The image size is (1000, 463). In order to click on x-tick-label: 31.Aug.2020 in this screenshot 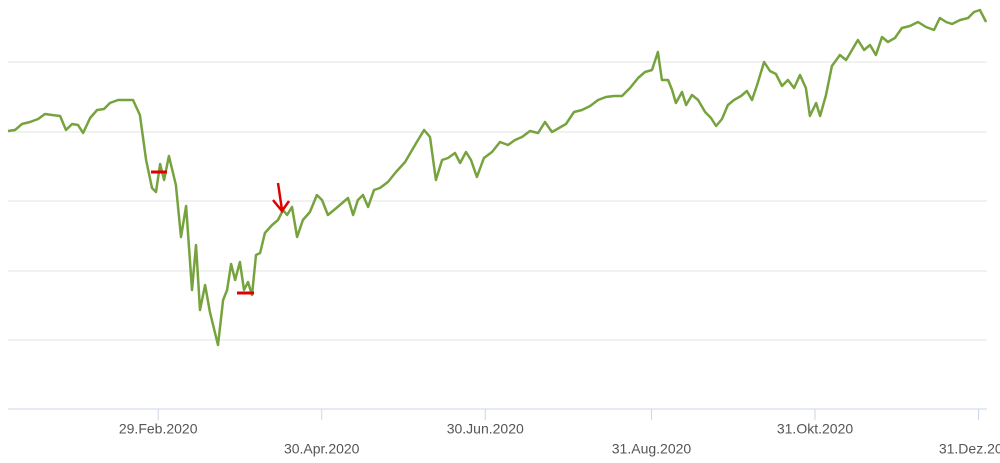, I will do `click(652, 449)`.